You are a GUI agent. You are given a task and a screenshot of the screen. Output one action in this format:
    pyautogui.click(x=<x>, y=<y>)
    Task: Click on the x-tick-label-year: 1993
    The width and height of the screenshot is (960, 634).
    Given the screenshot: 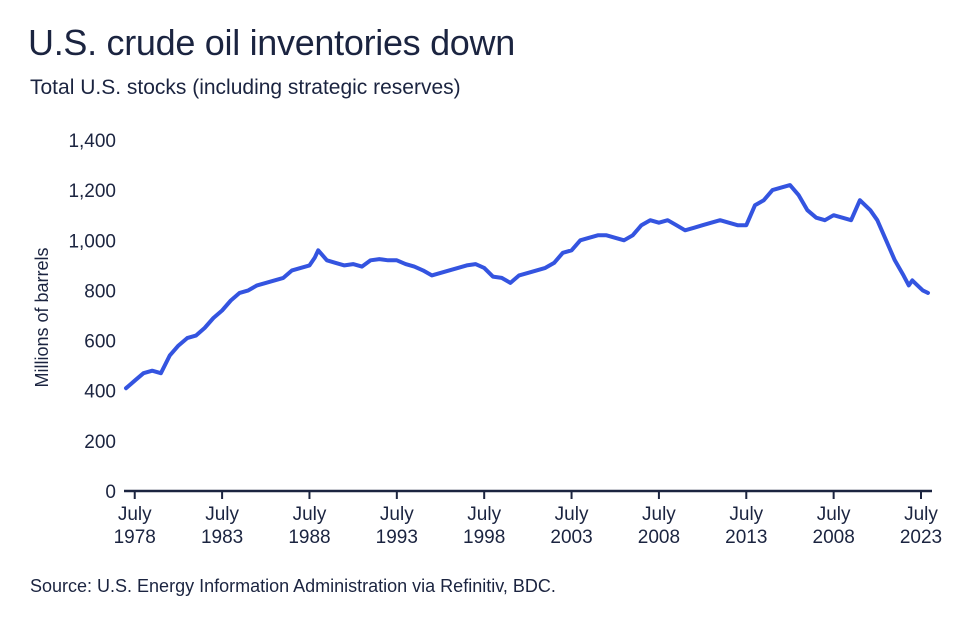 What is the action you would take?
    pyautogui.click(x=397, y=537)
    